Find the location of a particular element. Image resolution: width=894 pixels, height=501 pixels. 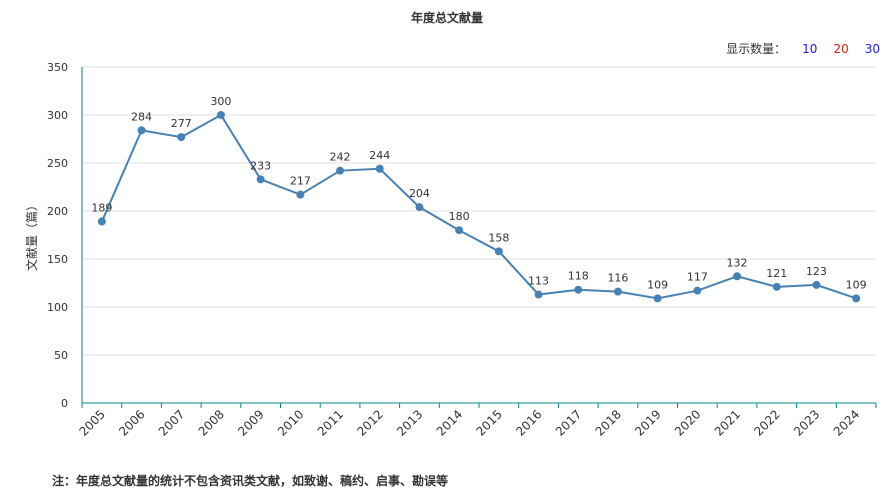

data-label: 204 is located at coordinates (419, 193).